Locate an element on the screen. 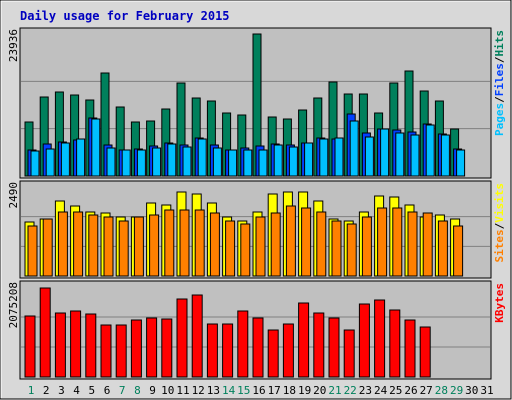  y-max-label: 23936 is located at coordinates (13, 45).